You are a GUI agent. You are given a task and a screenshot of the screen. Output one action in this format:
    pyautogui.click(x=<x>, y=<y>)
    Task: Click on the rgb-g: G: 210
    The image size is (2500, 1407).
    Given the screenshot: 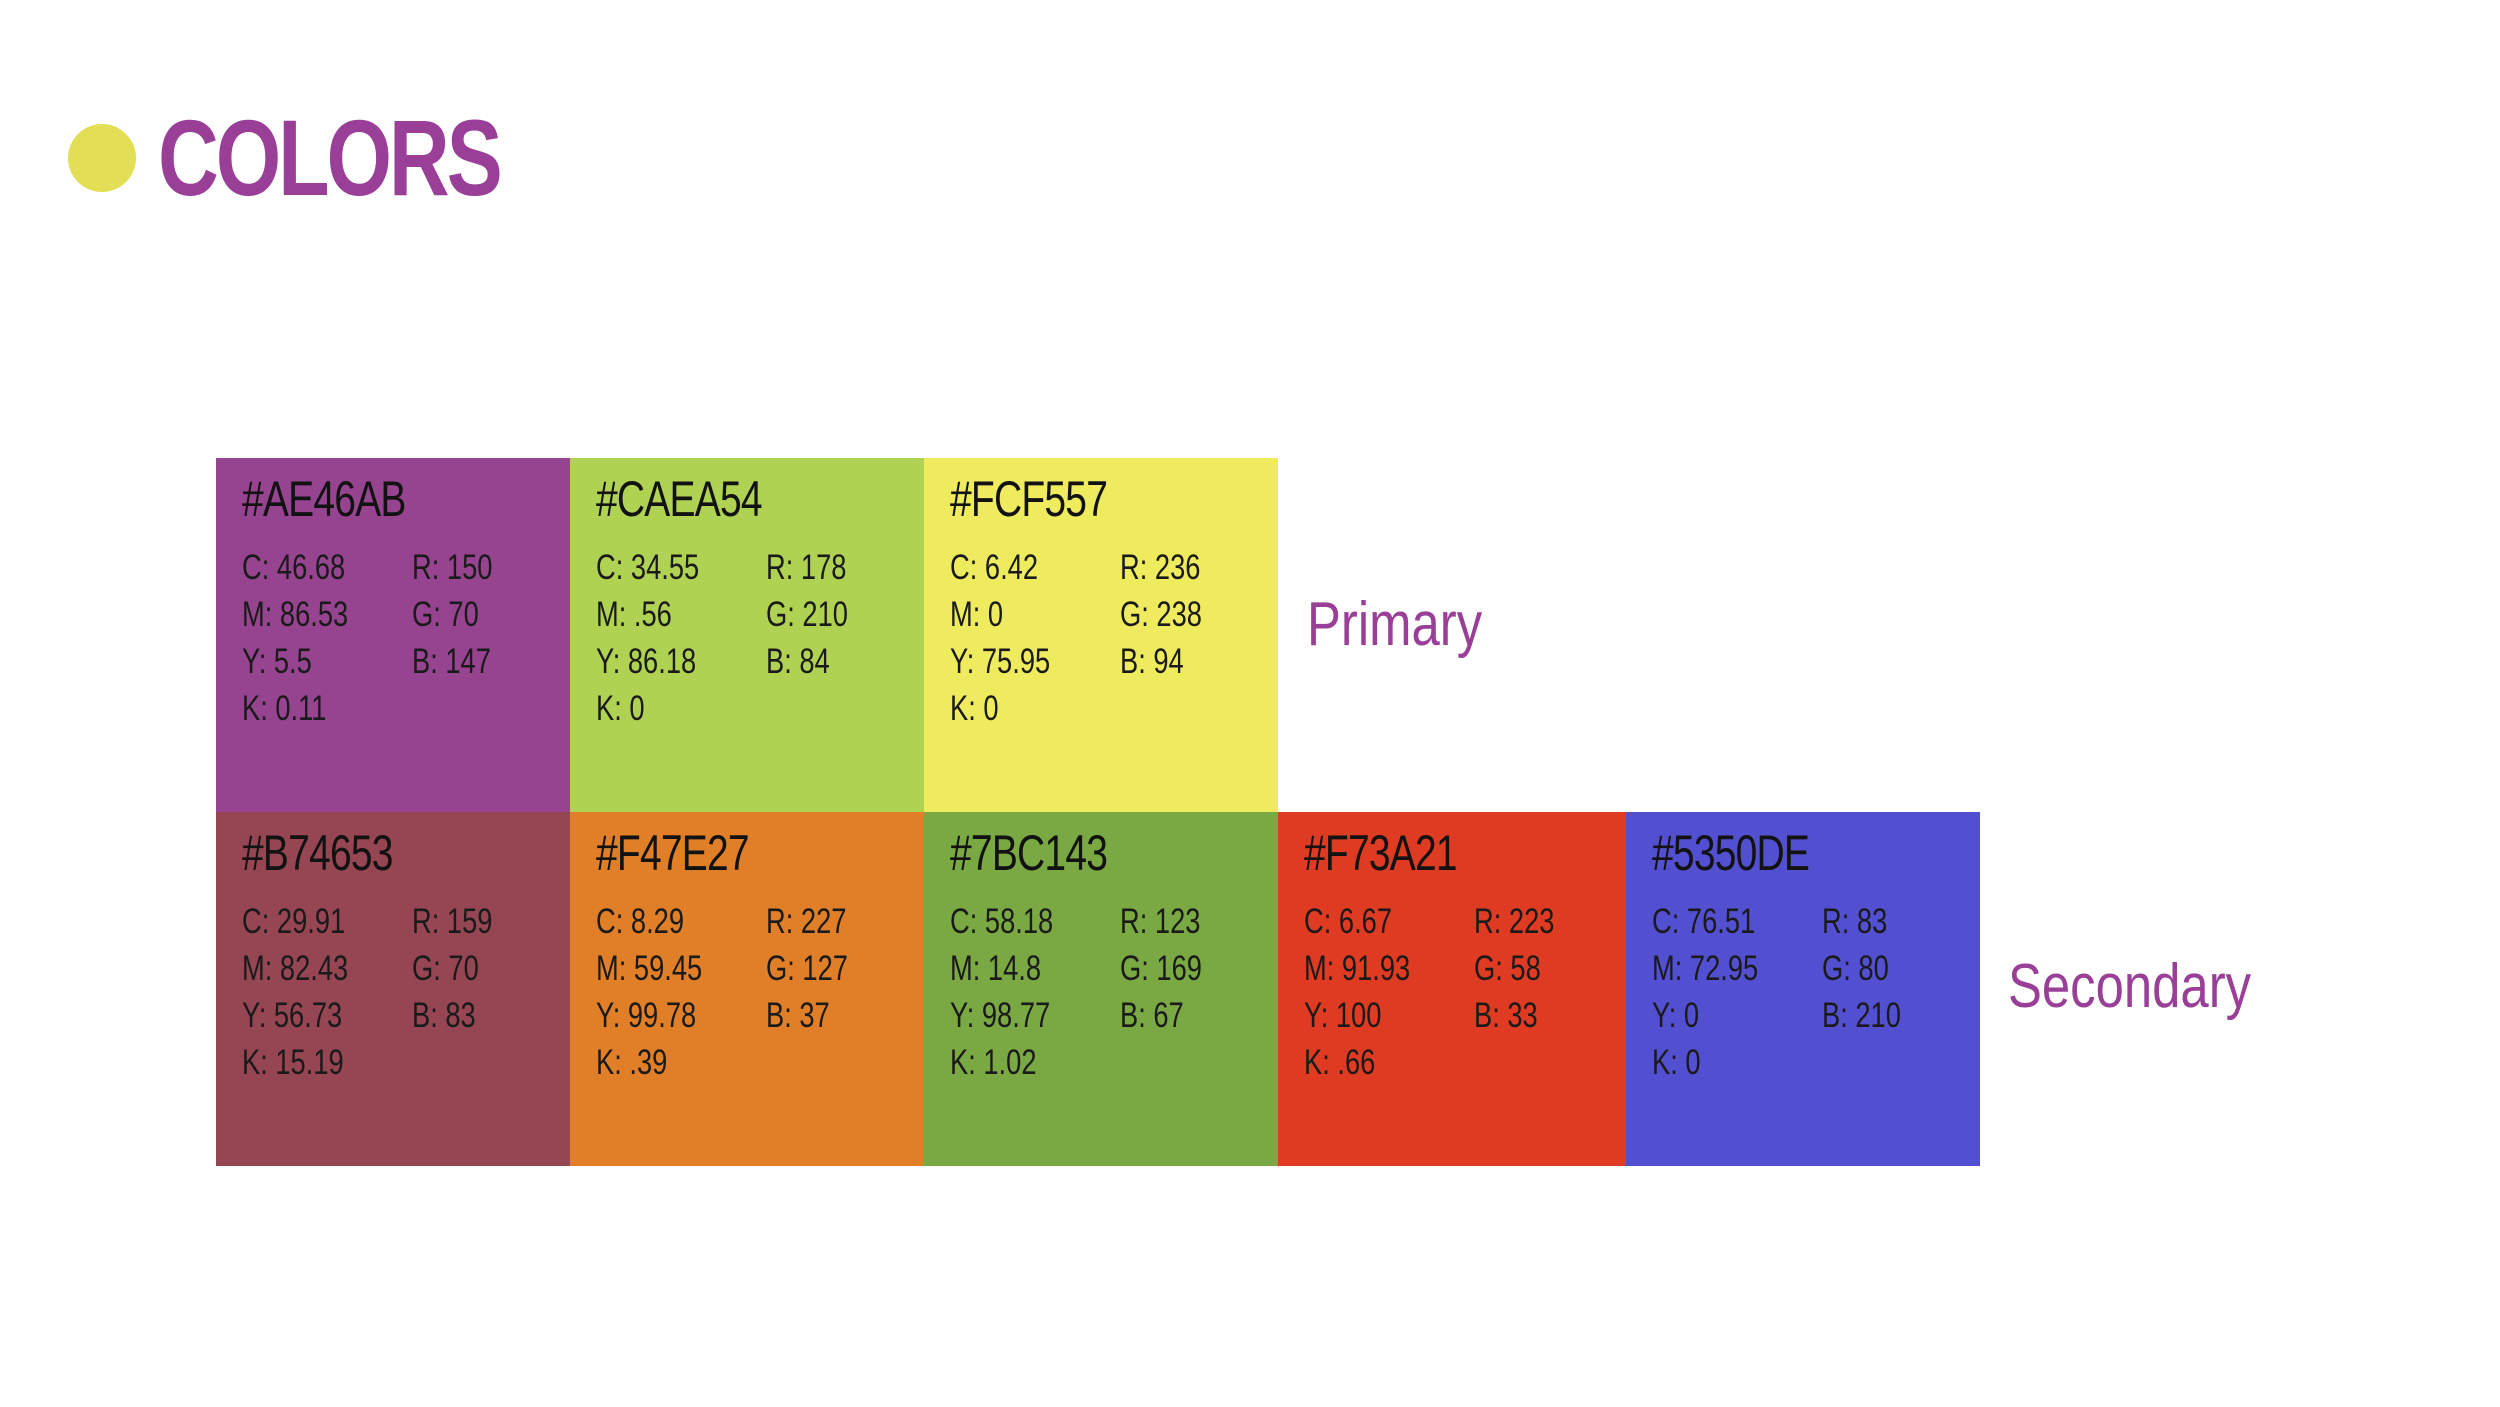 What is the action you would take?
    pyautogui.click(x=807, y=614)
    